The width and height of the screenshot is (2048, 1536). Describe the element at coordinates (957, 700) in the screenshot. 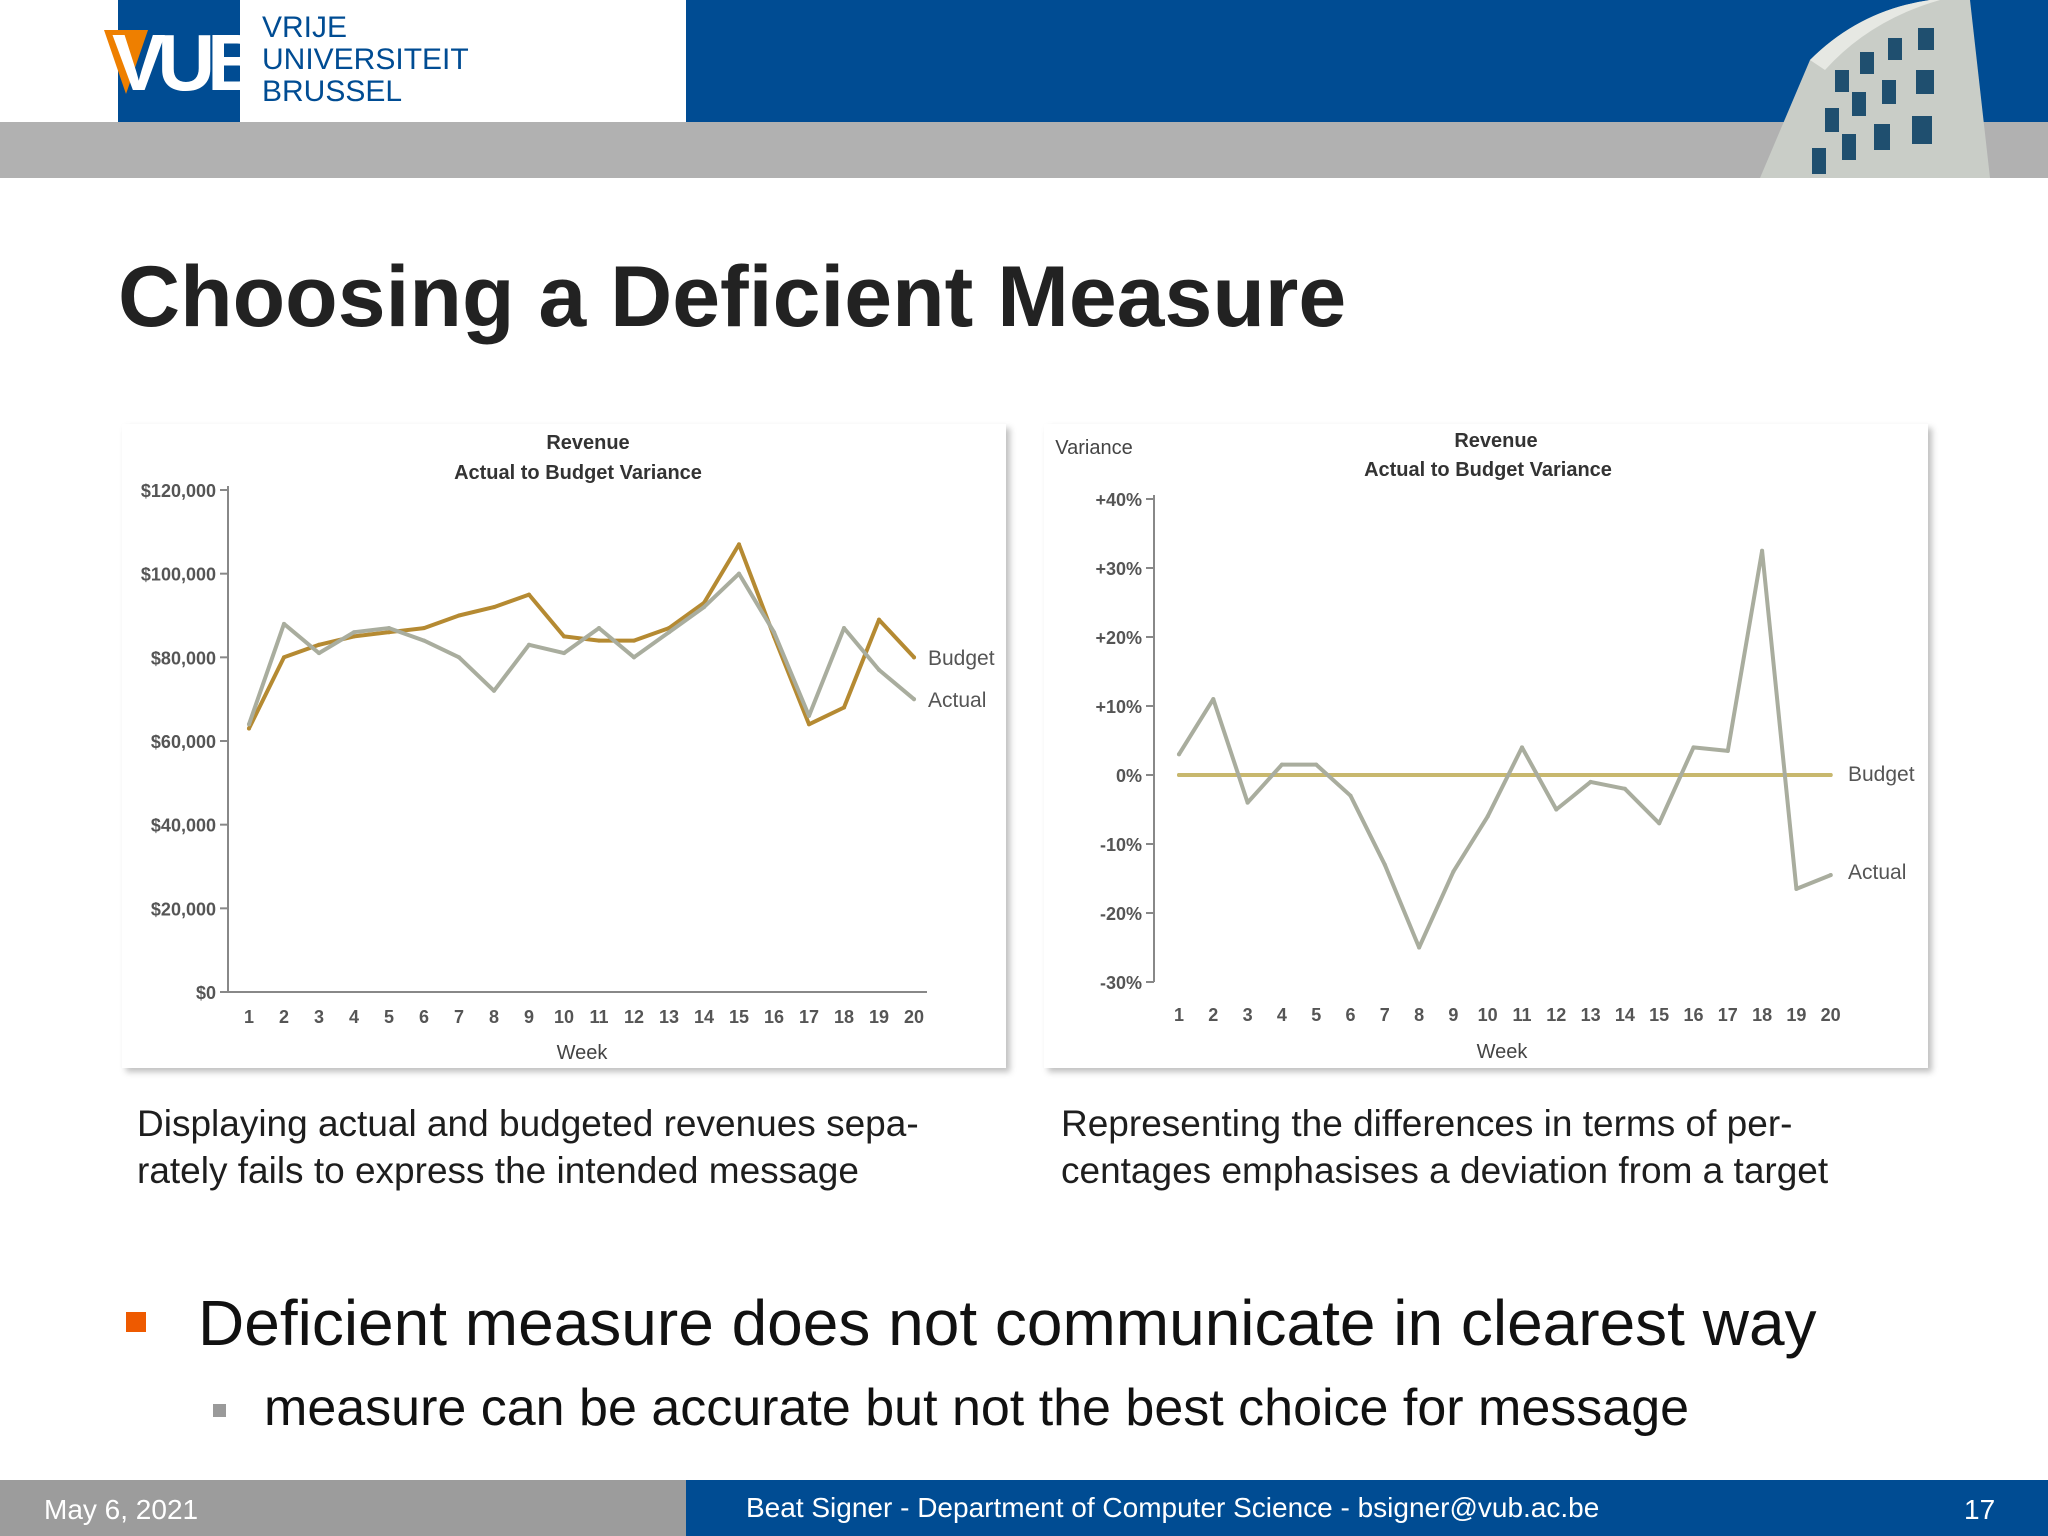

I see `legend-label-actual: Actual` at that location.